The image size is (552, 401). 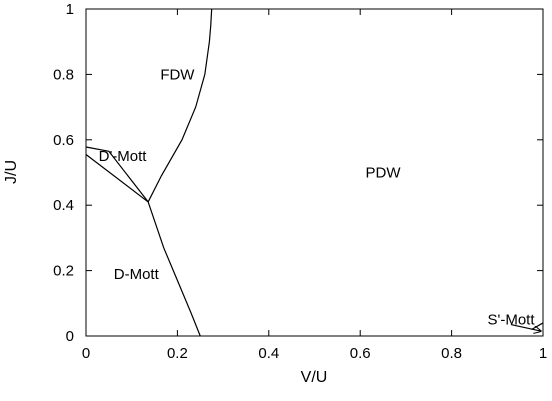 I want to click on phase-label: D-Mott, so click(x=137, y=274).